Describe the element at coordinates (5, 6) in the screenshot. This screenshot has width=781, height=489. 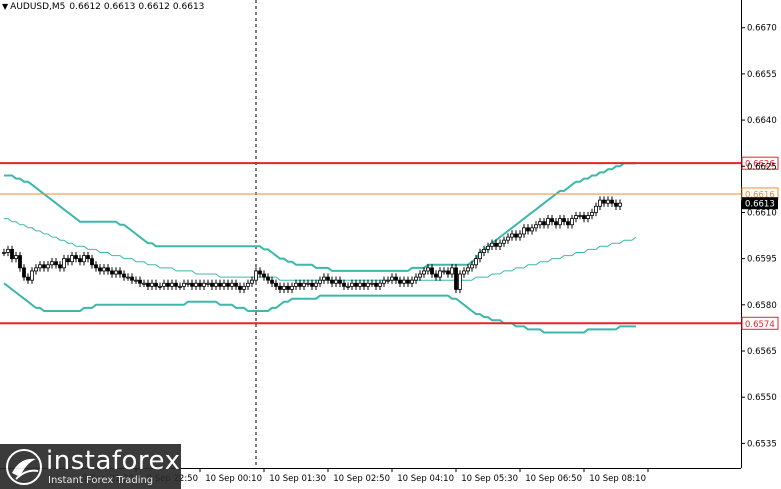
I see `chart-menu-icon: ▼` at that location.